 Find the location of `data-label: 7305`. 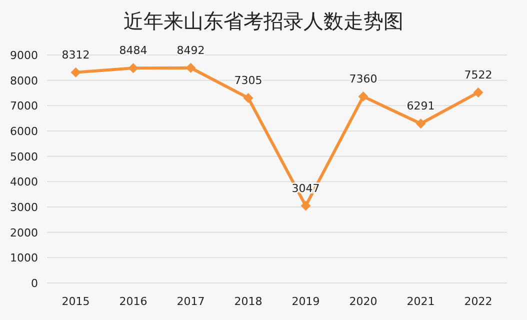

data-label: 7305 is located at coordinates (248, 80).